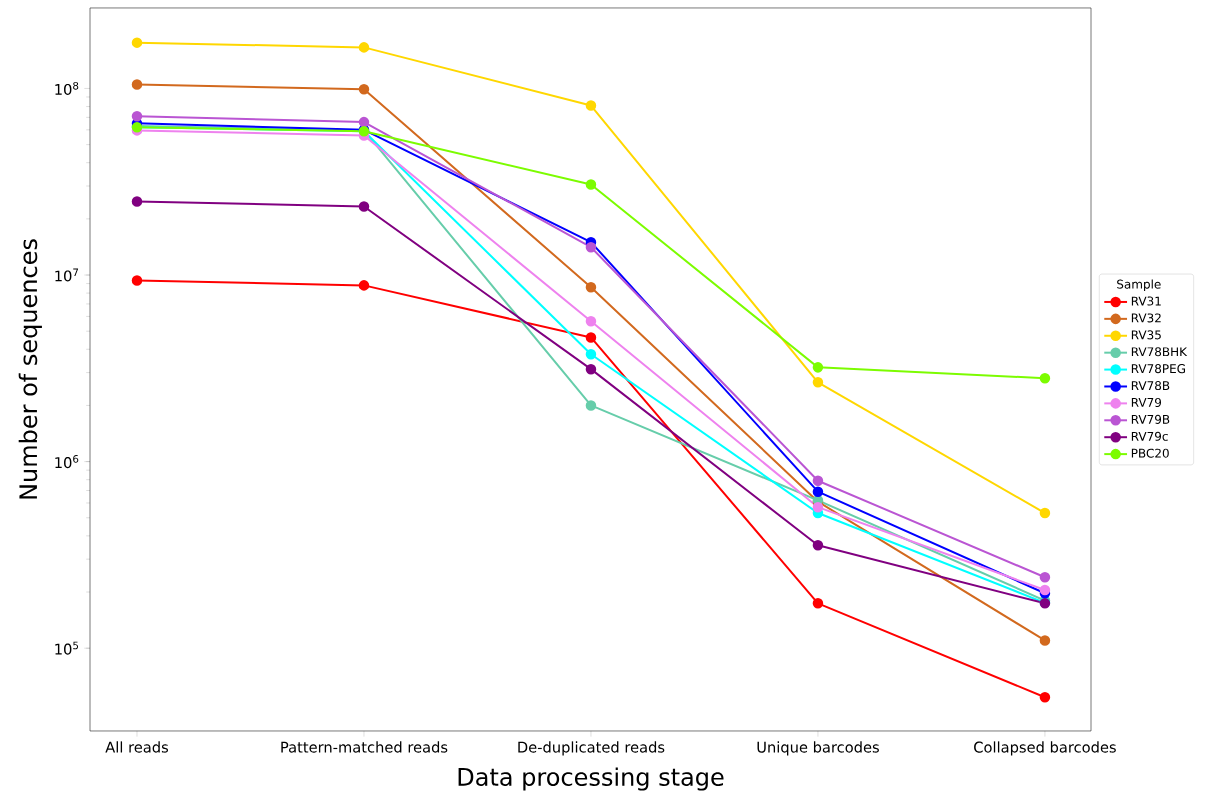 Image resolution: width=1220 pixels, height=805 pixels. What do you see at coordinates (1146, 335) in the screenshot?
I see `legend-label: RV35` at bounding box center [1146, 335].